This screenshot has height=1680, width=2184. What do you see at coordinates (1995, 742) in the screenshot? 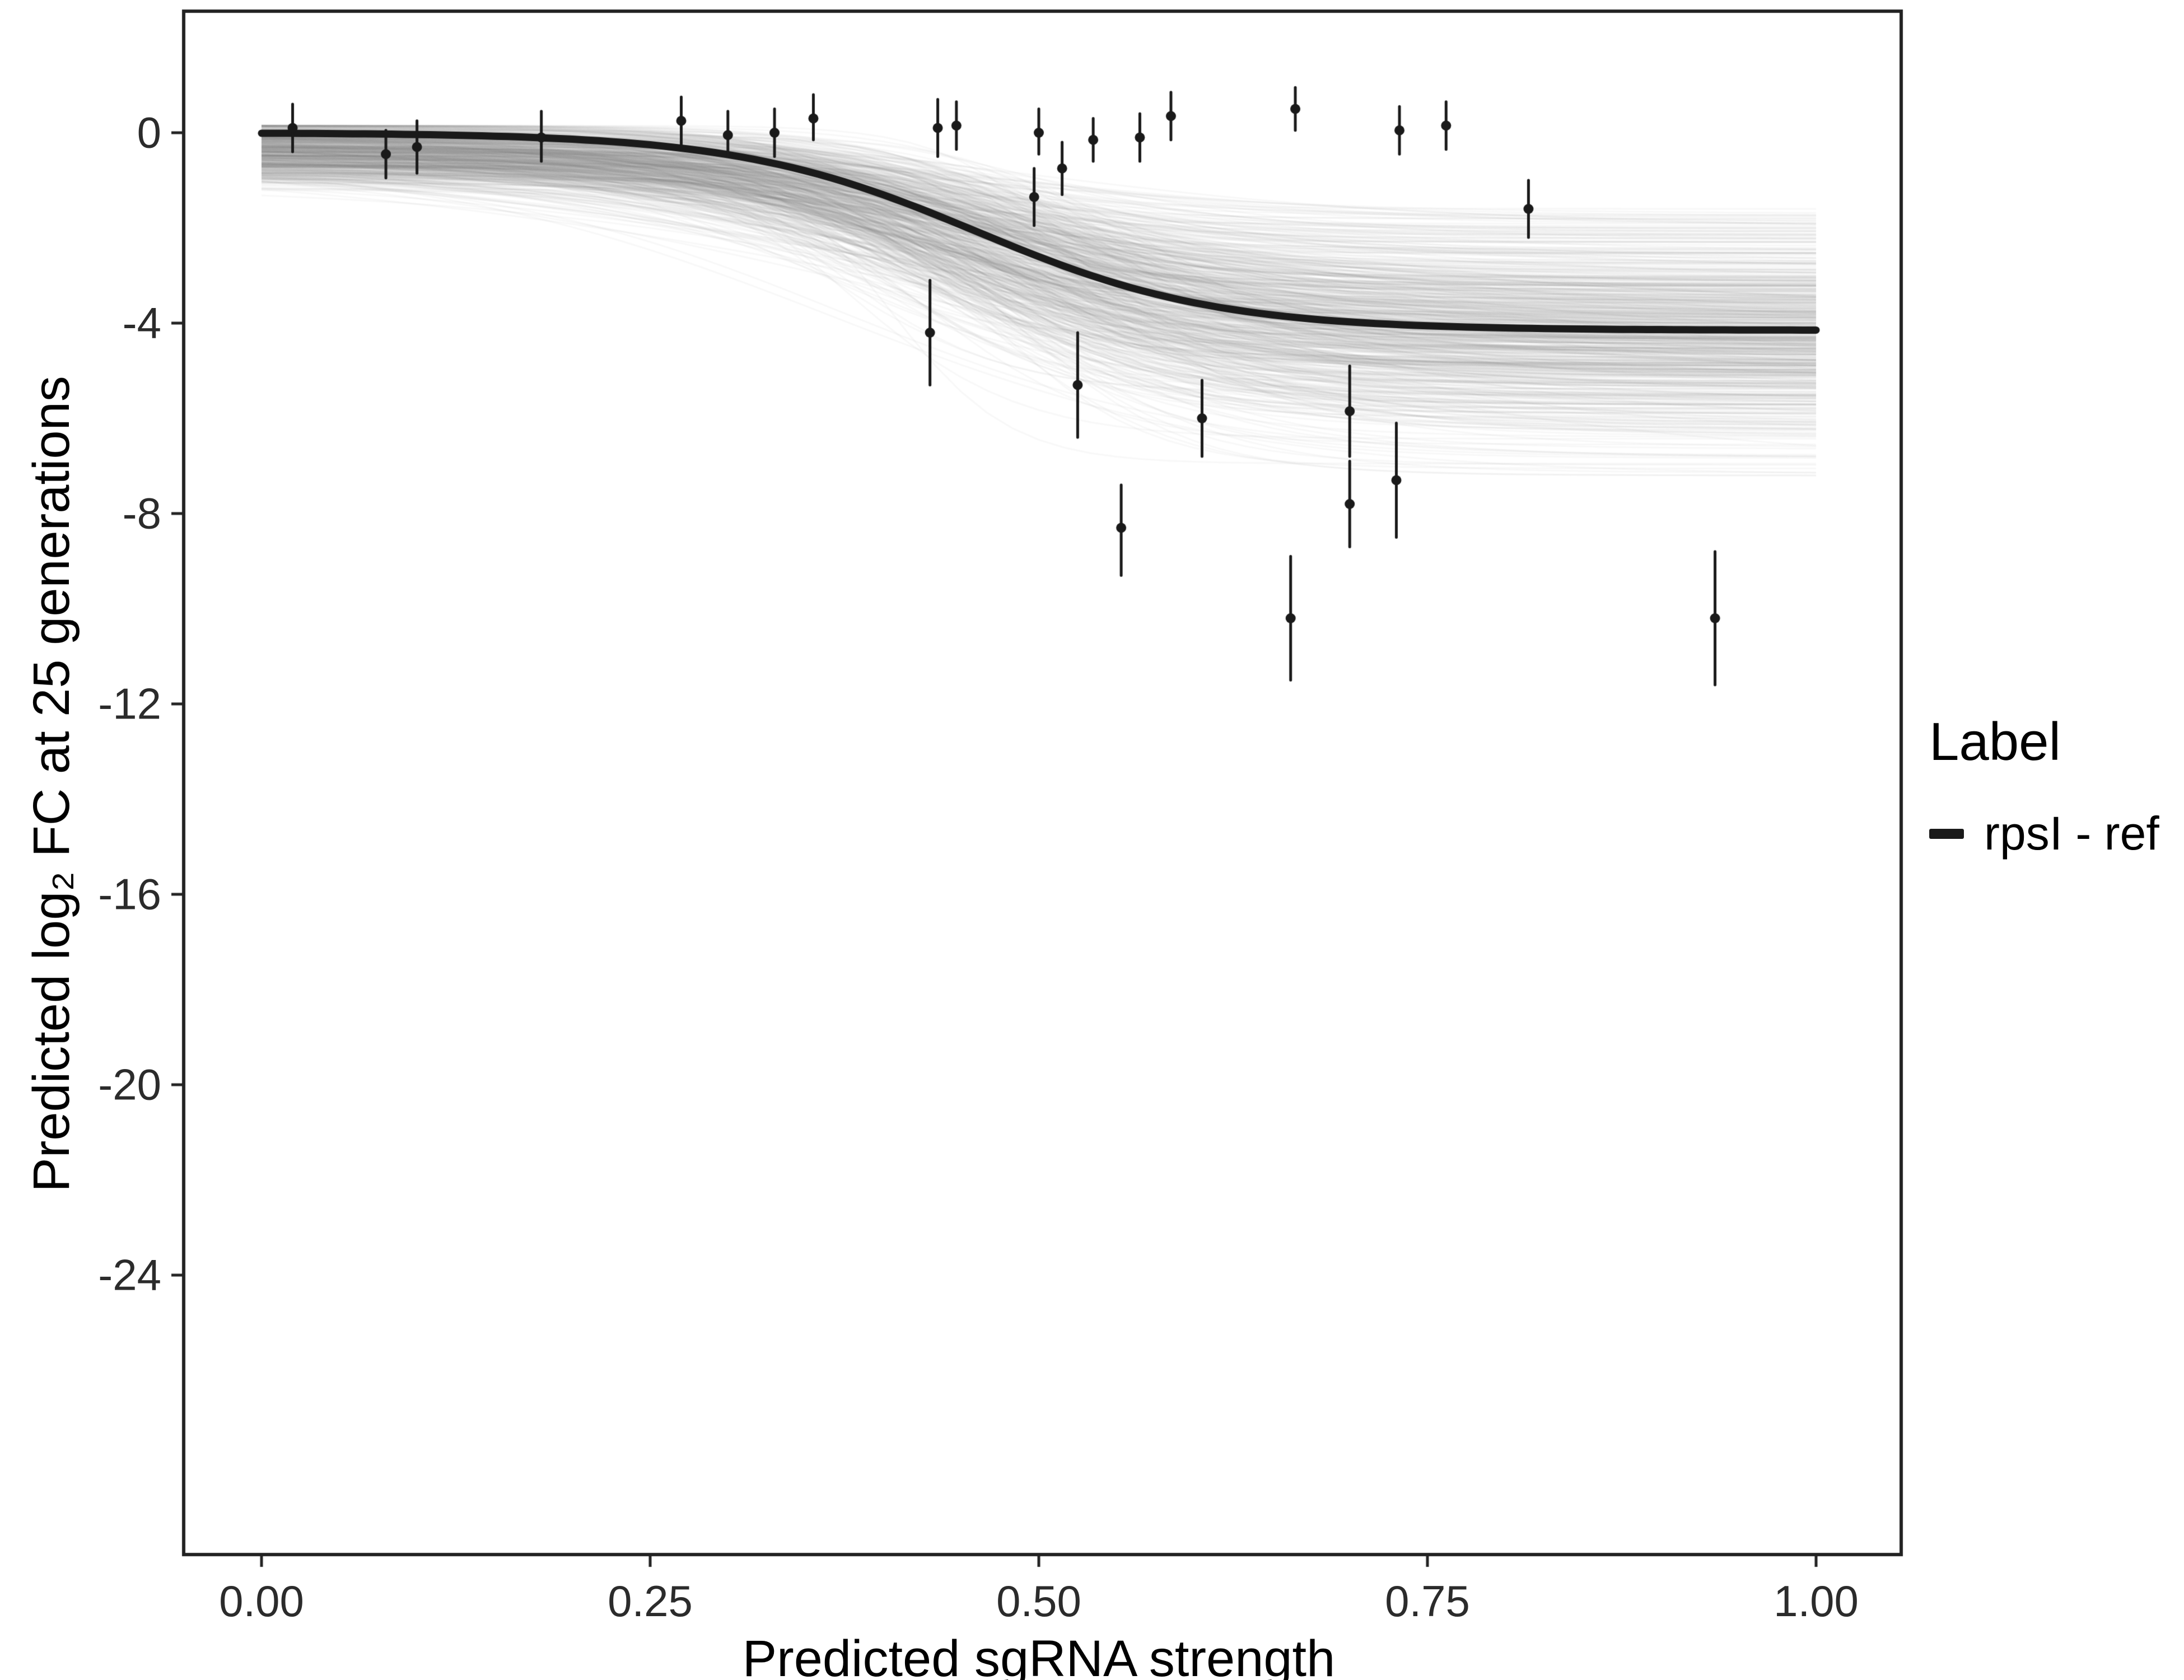
I see `legend-title: Label` at bounding box center [1995, 742].